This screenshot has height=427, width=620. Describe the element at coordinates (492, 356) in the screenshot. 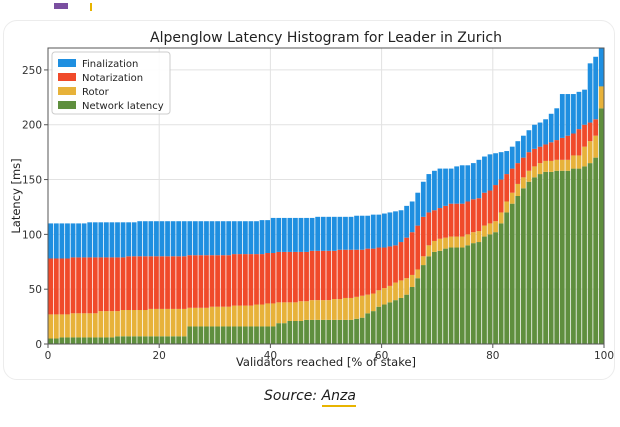

I see `x-tick-label: 80` at that location.